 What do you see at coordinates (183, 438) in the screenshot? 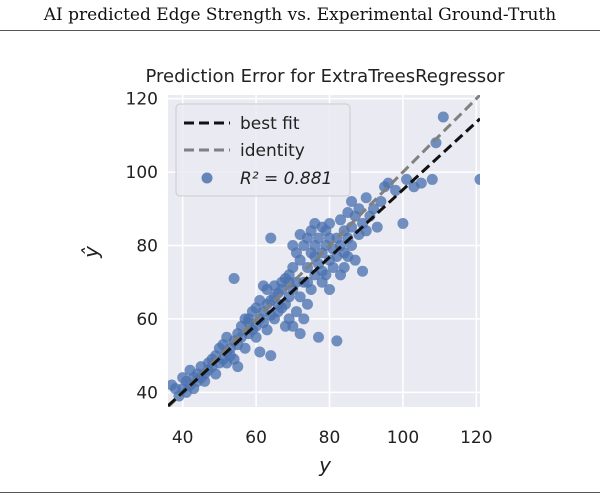
I see `x-tick-label: 40` at bounding box center [183, 438].